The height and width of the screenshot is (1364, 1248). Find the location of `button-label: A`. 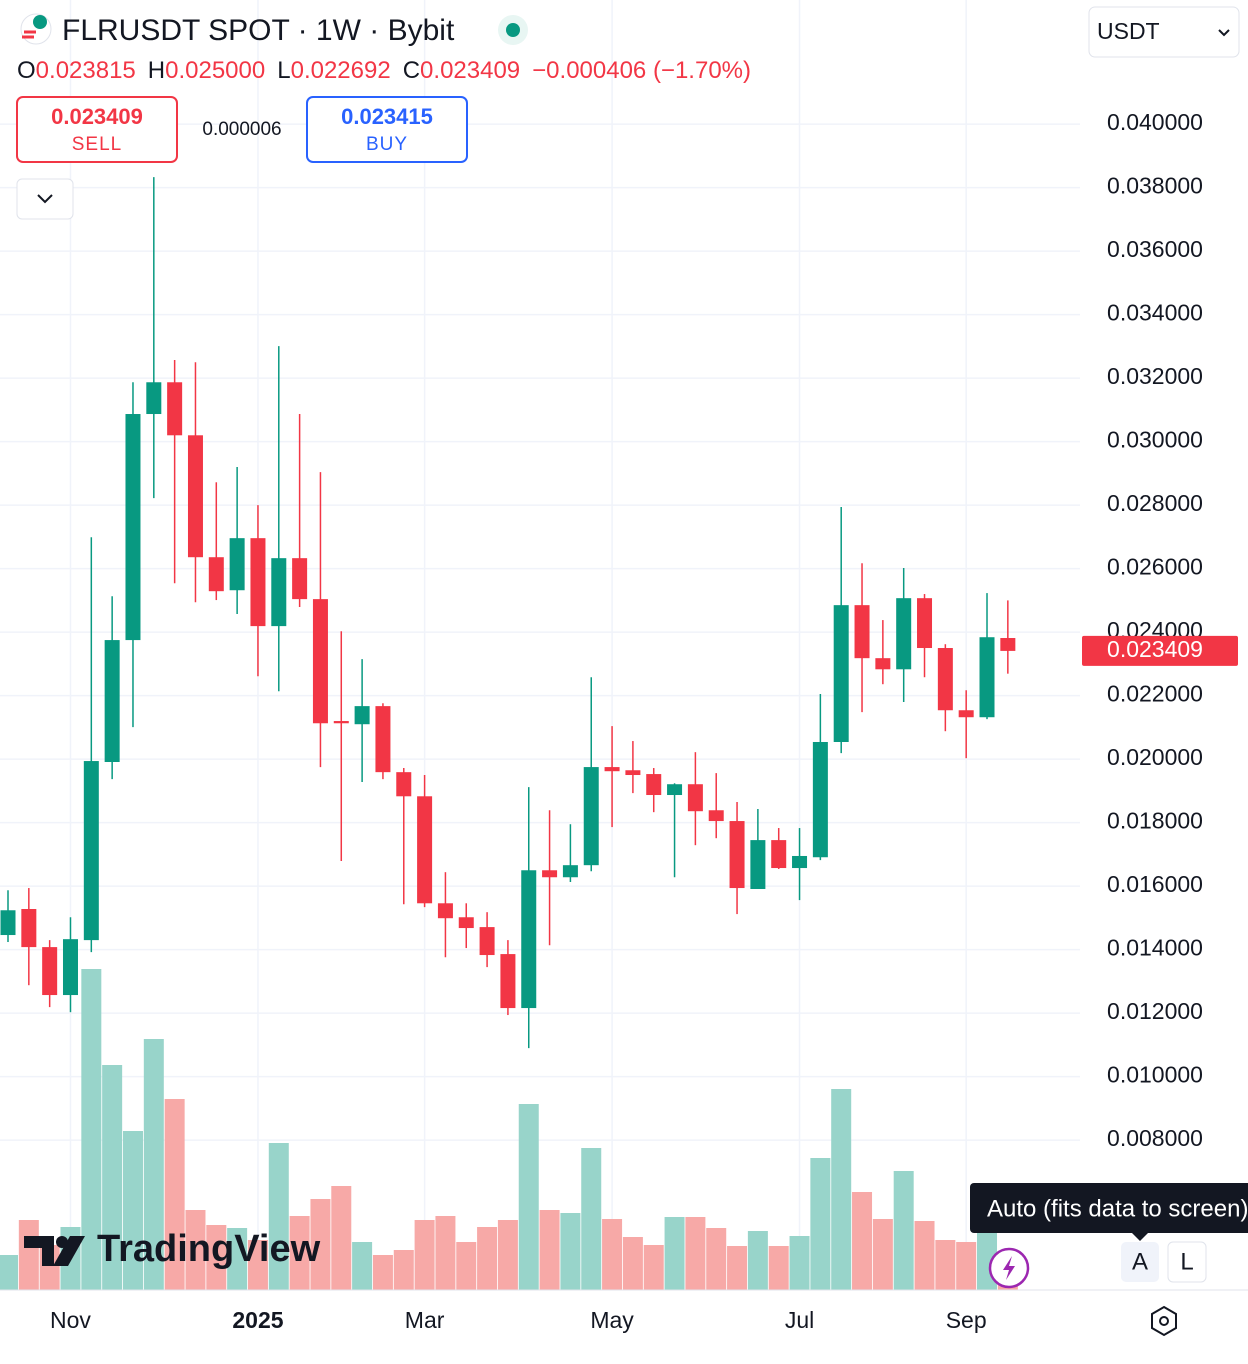

button-label: A is located at coordinates (1140, 1261).